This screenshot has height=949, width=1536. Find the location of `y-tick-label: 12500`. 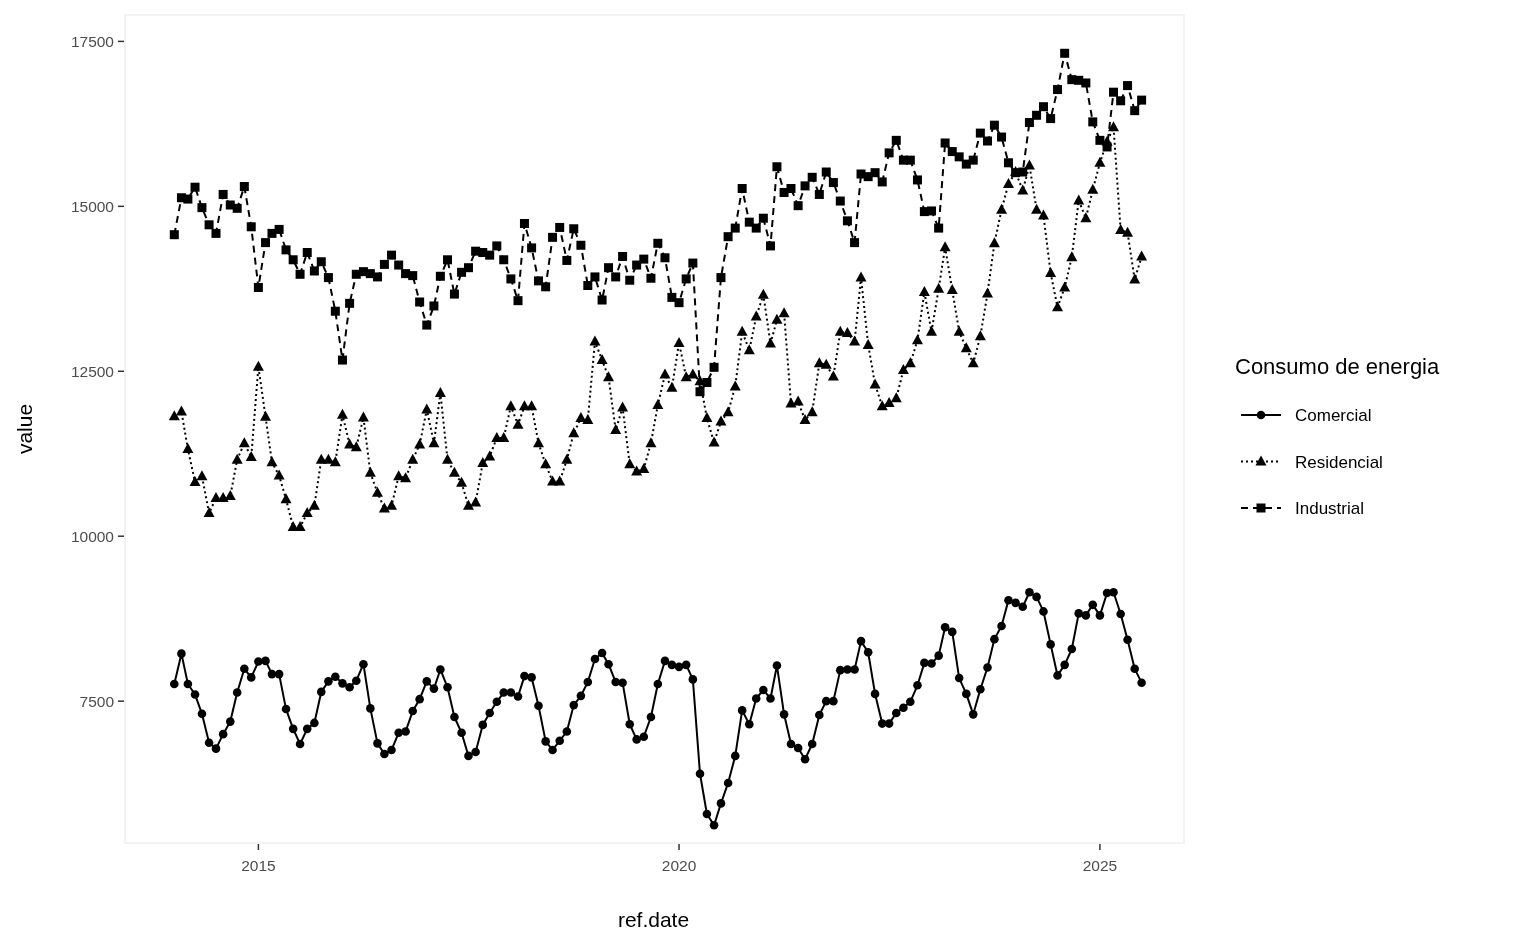

y-tick-label: 12500 is located at coordinates (92, 371).